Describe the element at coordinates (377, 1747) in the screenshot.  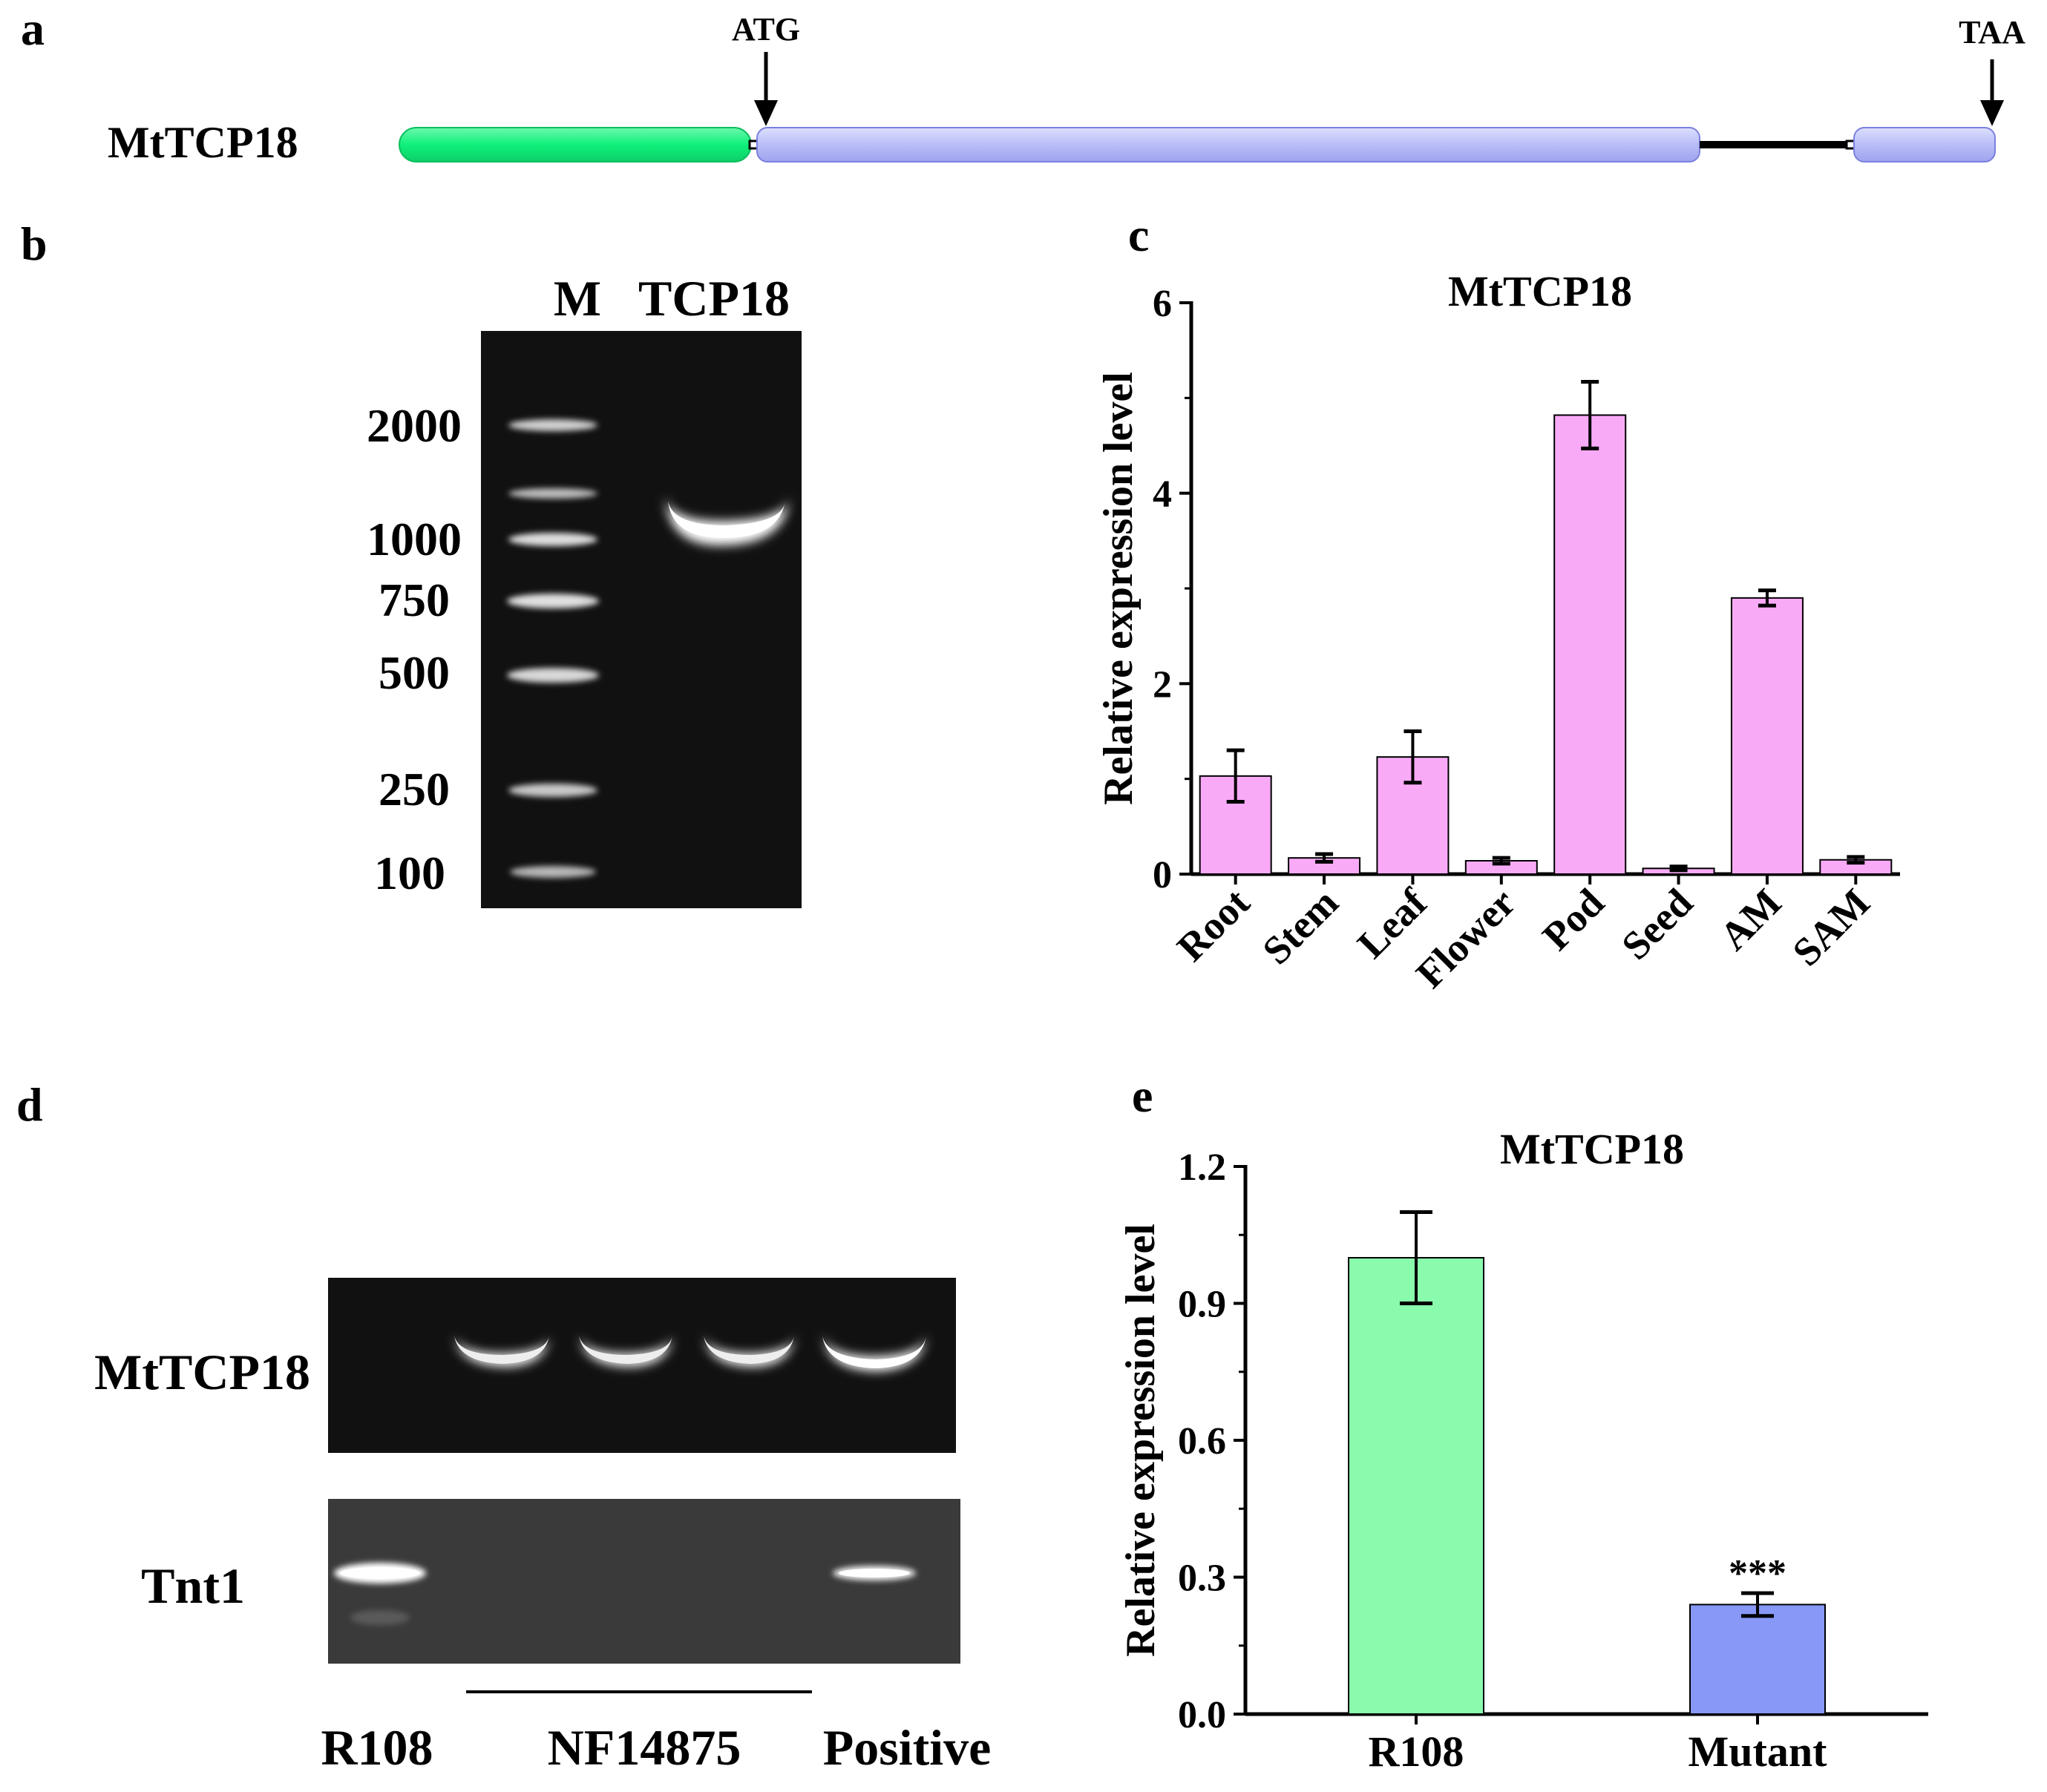
I see `lane-label-r108: R108` at that location.